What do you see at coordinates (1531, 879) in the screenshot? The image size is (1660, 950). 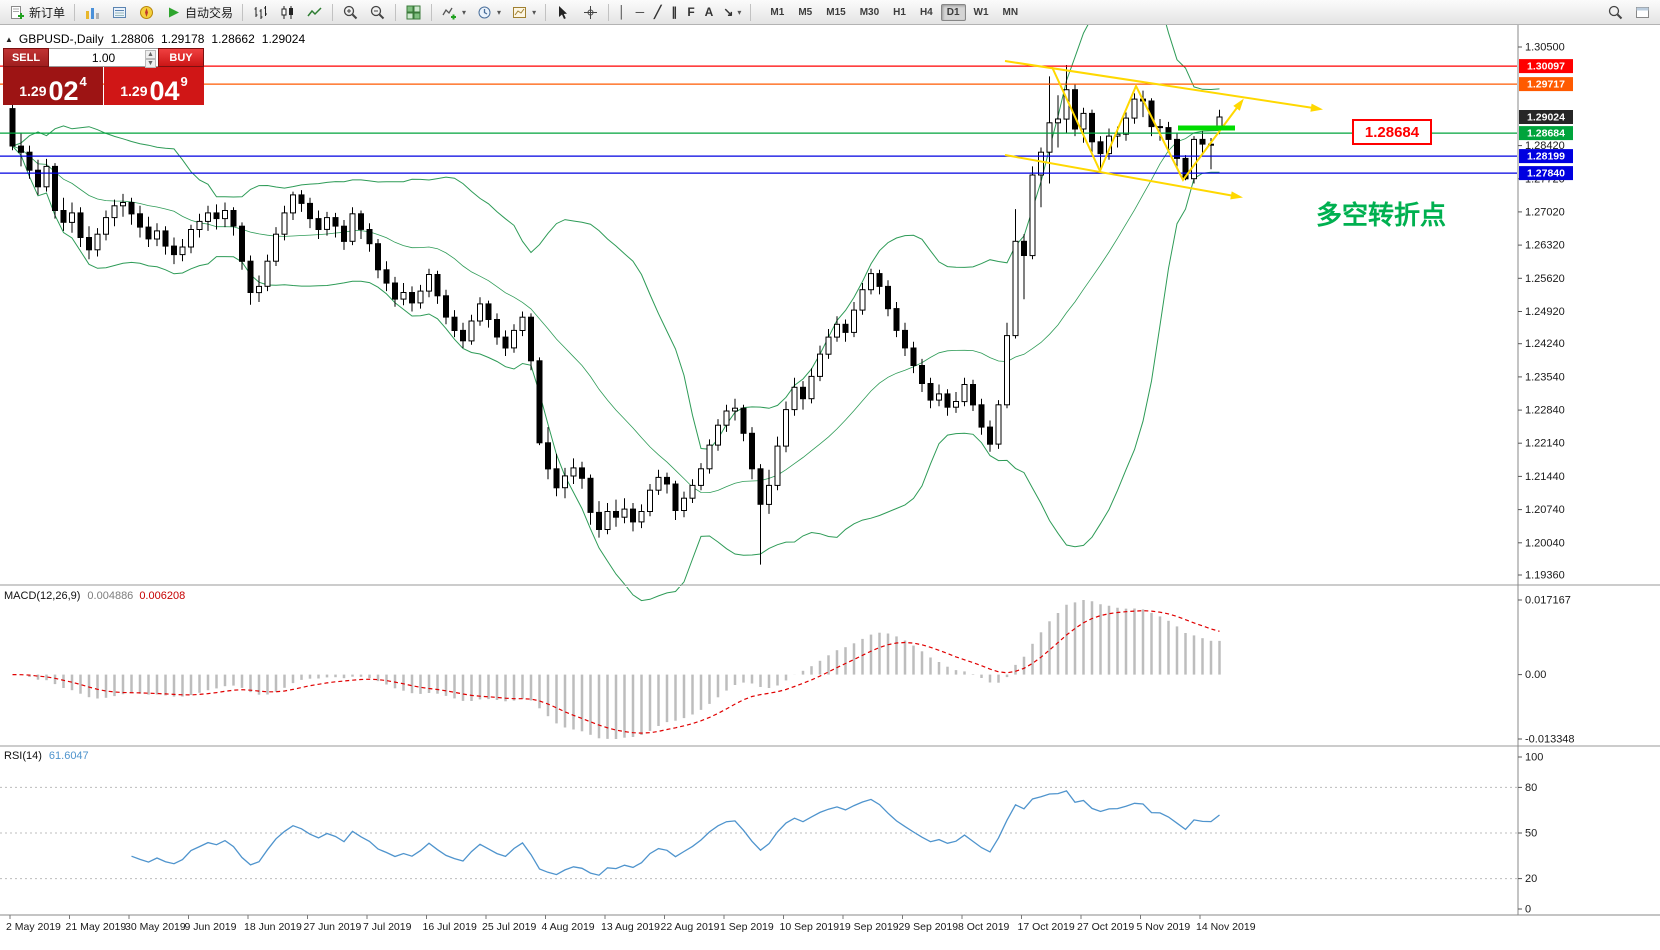 I see `rsi-scale-label: 20` at bounding box center [1531, 879].